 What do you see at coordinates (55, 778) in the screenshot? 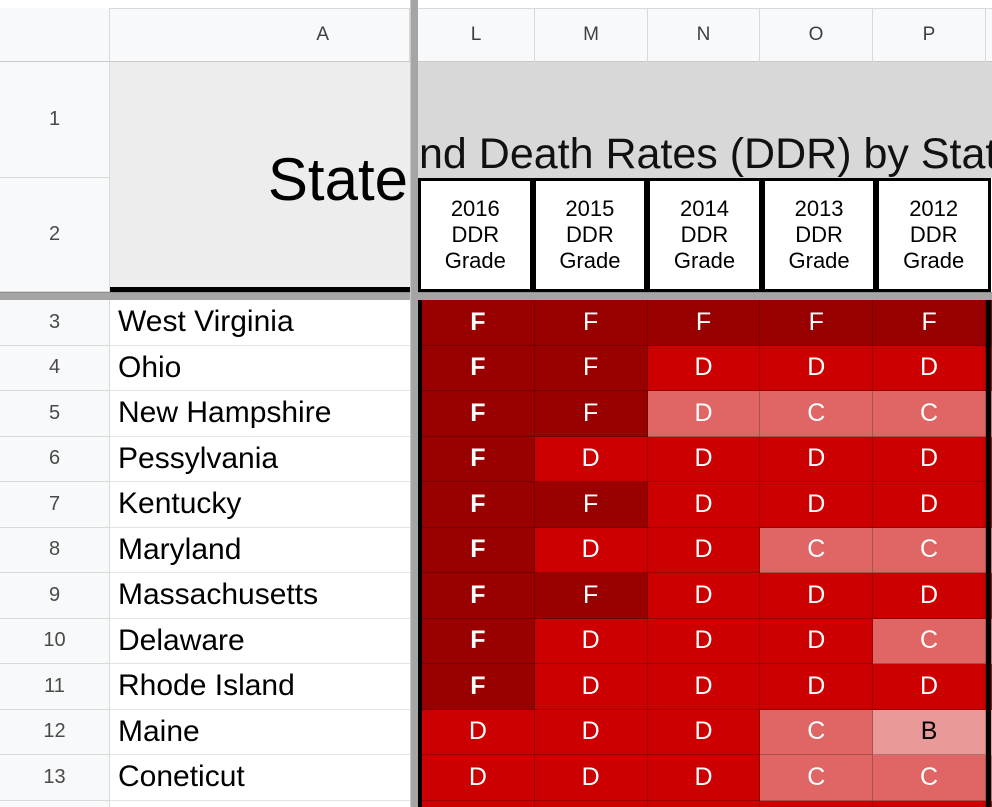
I see `row-header-13: 13` at bounding box center [55, 778].